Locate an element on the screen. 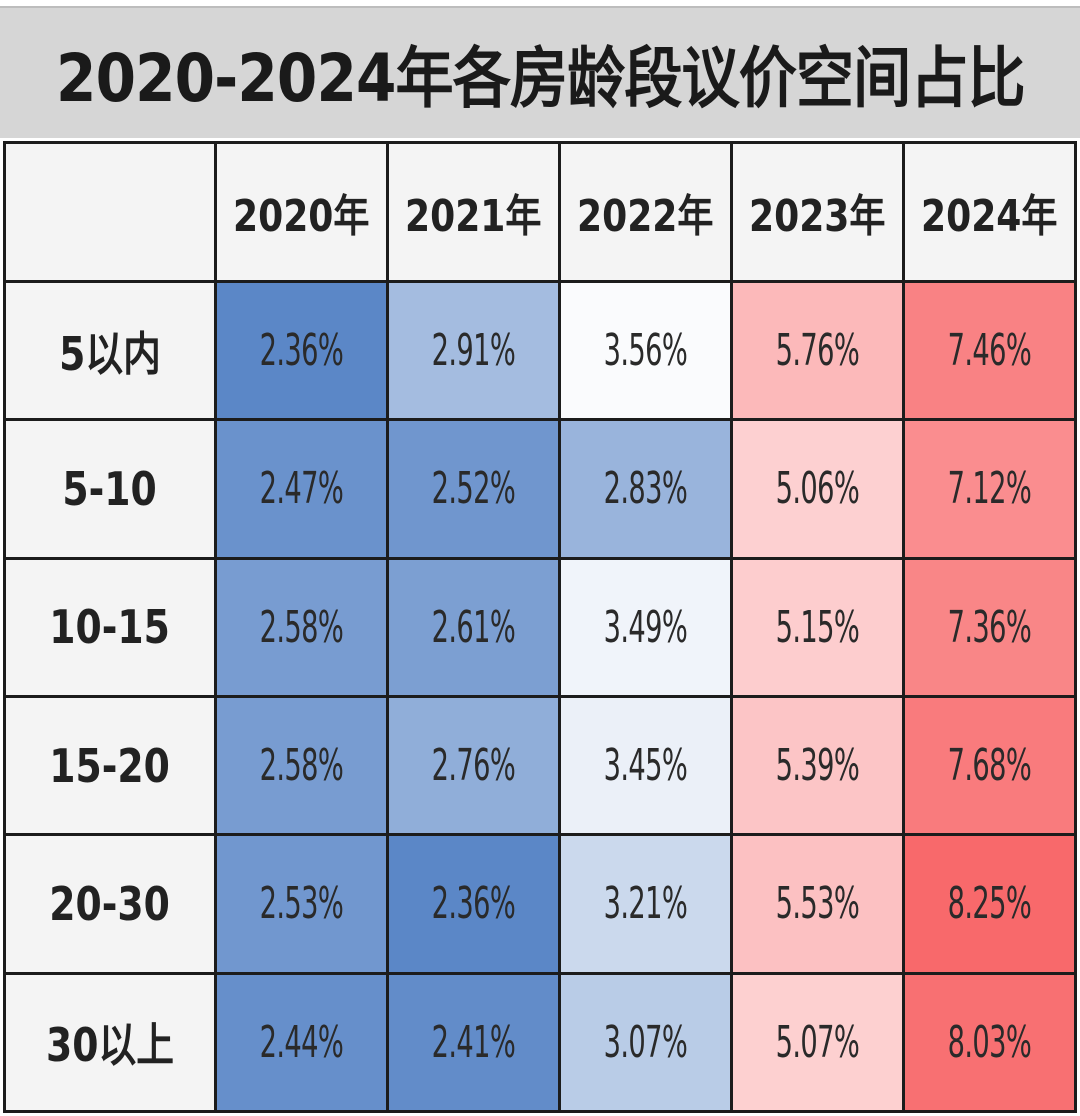  row-header-text: 10-15 is located at coordinates (110, 627).